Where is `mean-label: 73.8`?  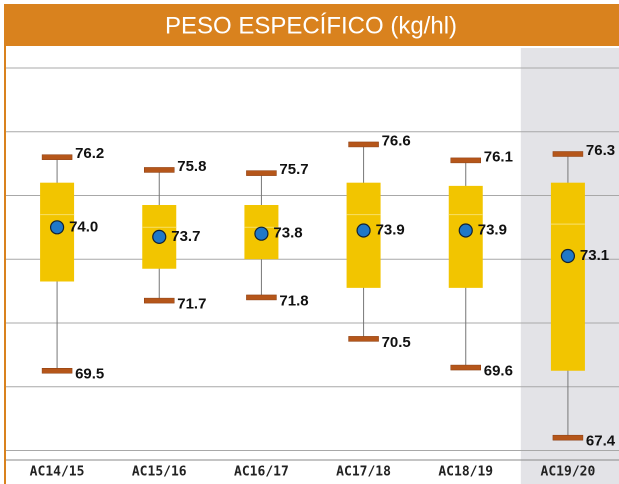 mean-label: 73.8 is located at coordinates (287, 233).